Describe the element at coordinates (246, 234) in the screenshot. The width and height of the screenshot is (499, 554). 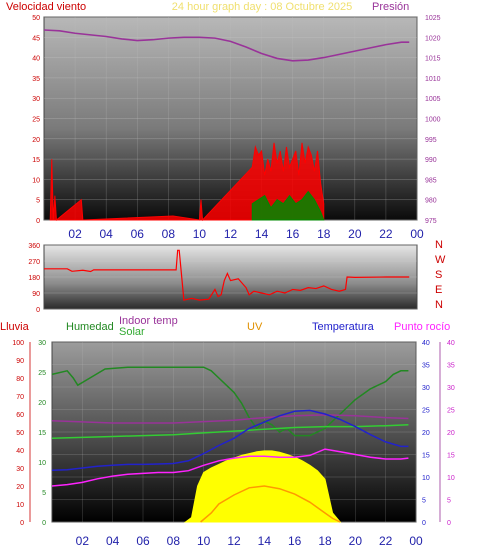
I see `panel1-x-ticks: 02 04 06 08 10 12 14 16 18 20 22 00` at that location.